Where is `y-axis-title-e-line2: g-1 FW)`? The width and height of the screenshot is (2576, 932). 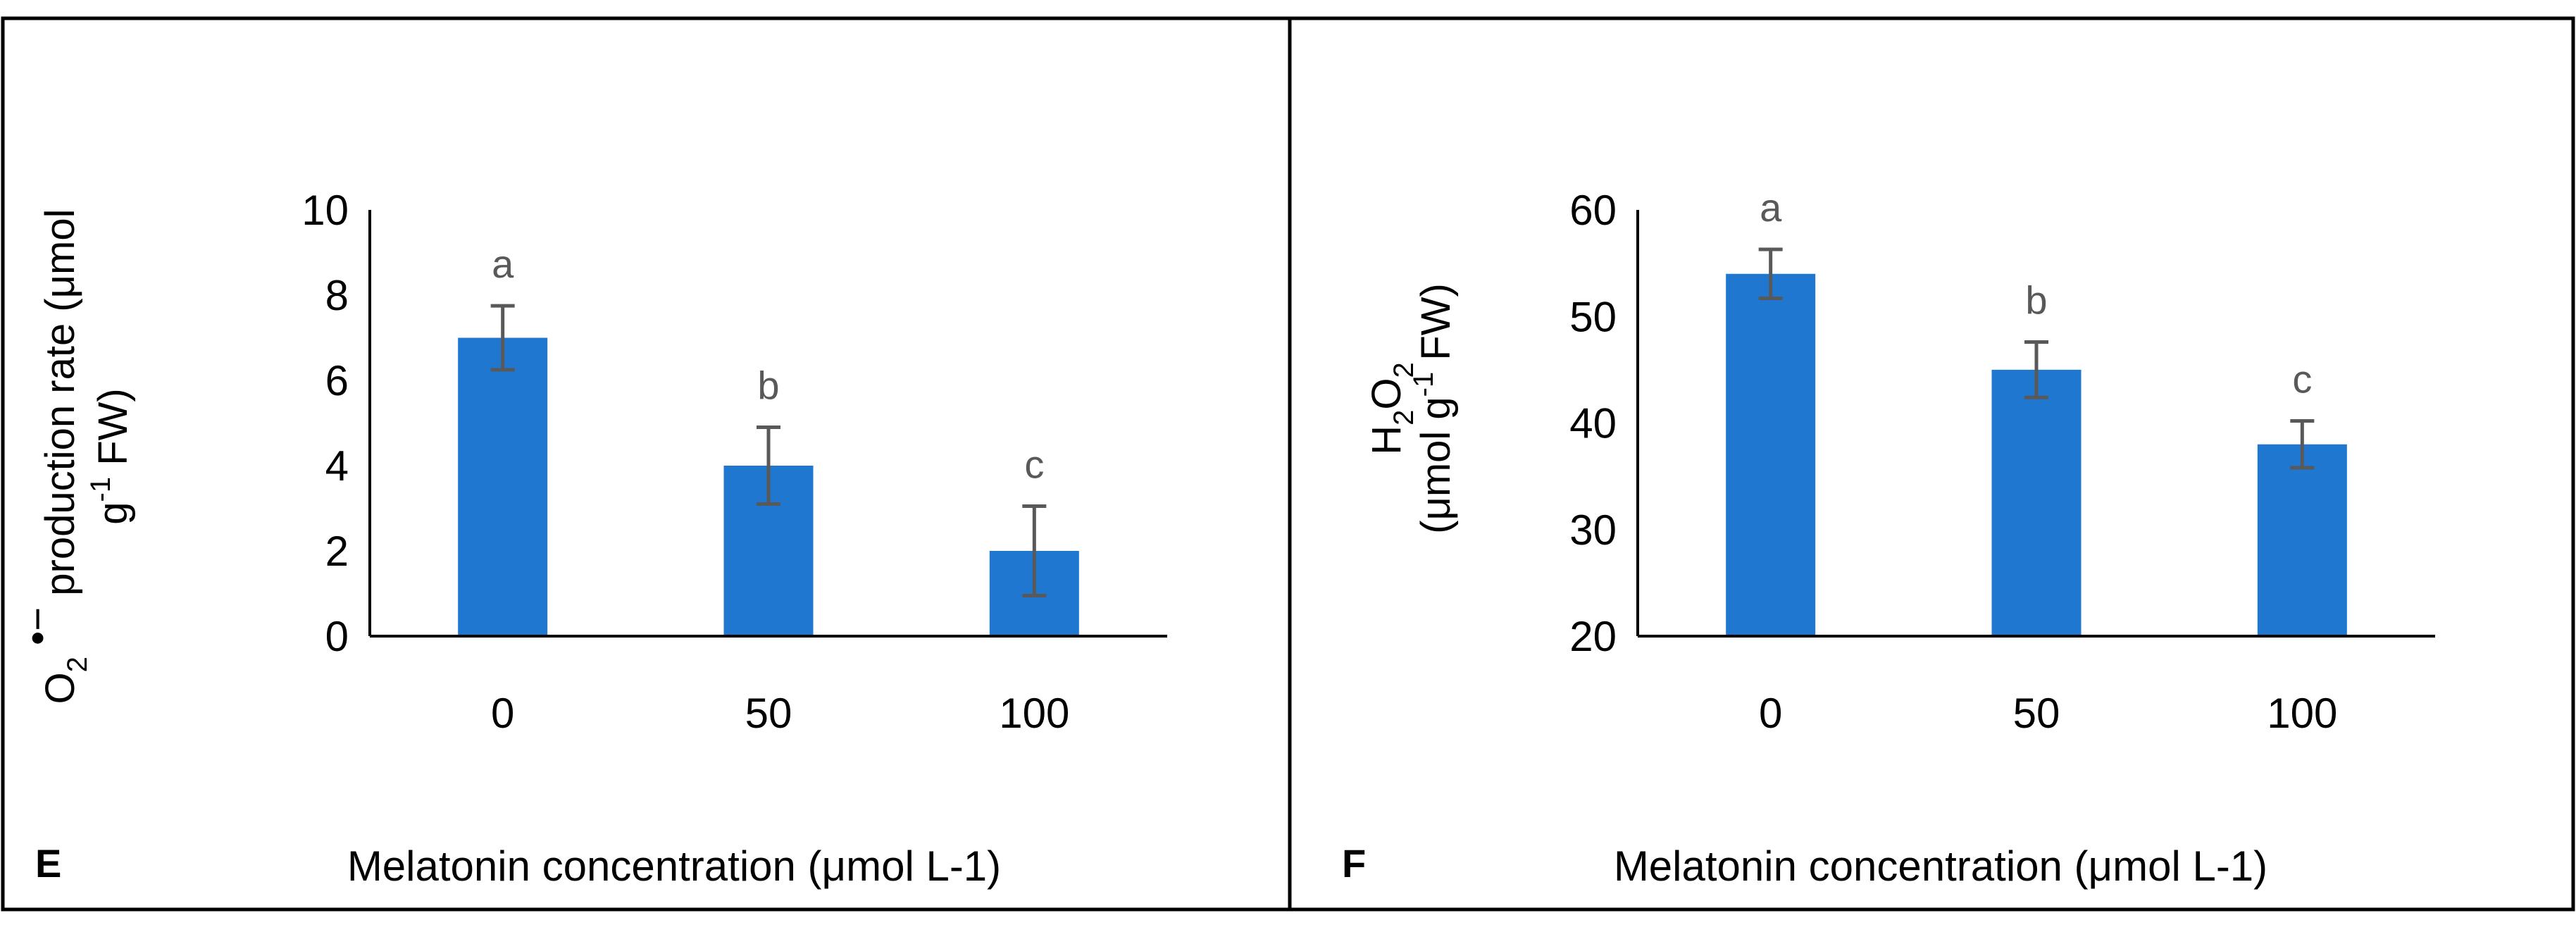
y-axis-title-e-line2: g-1 FW) is located at coordinates (110, 456).